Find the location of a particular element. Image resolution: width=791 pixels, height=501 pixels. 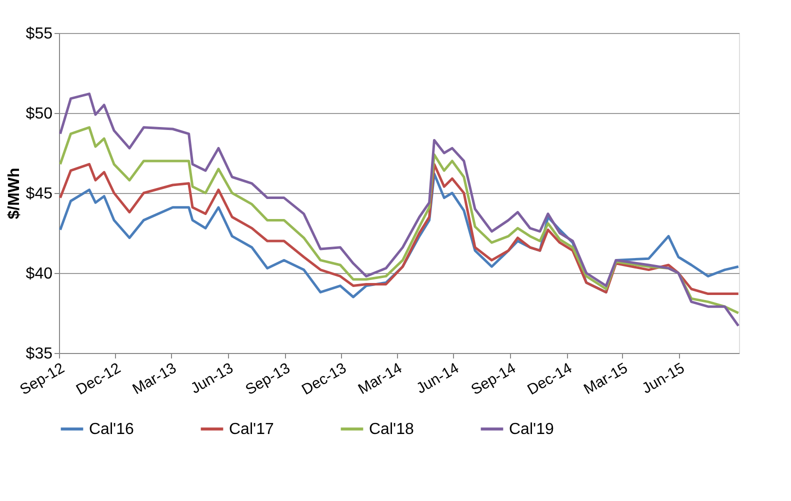

legend-label: Cal'17 is located at coordinates (251, 429).